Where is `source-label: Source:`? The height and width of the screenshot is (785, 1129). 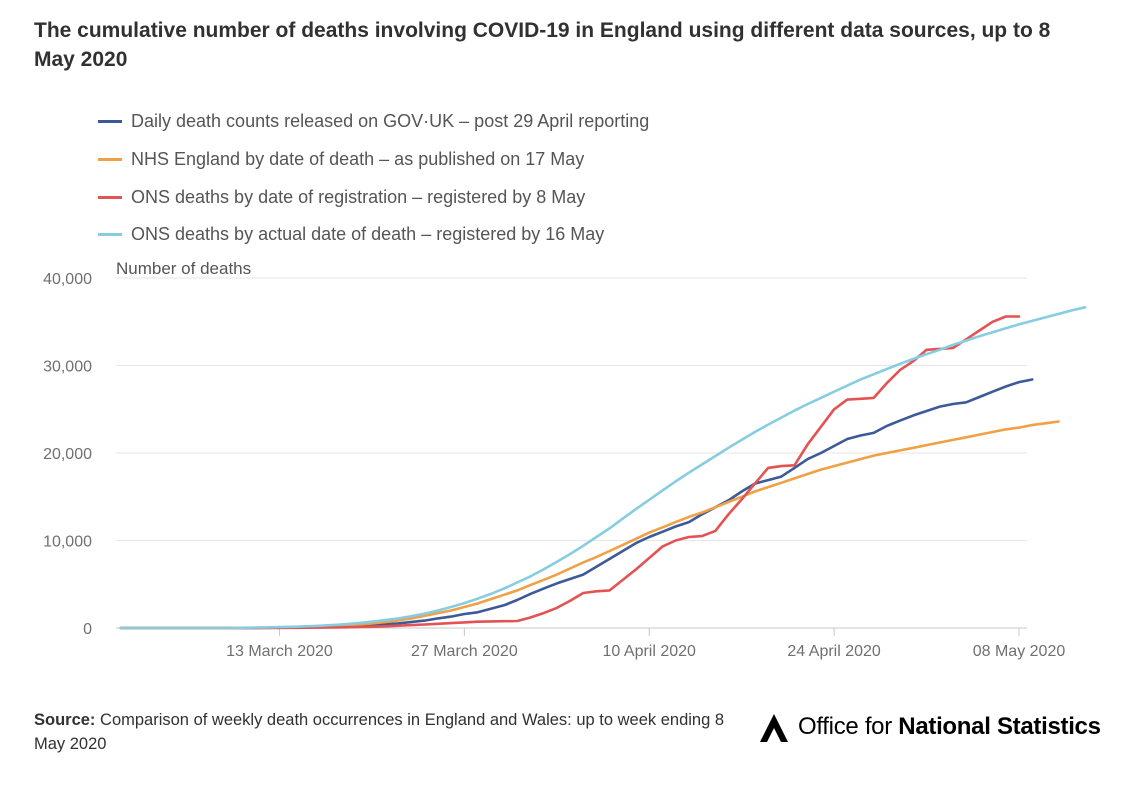
source-label: Source: is located at coordinates (65, 720).